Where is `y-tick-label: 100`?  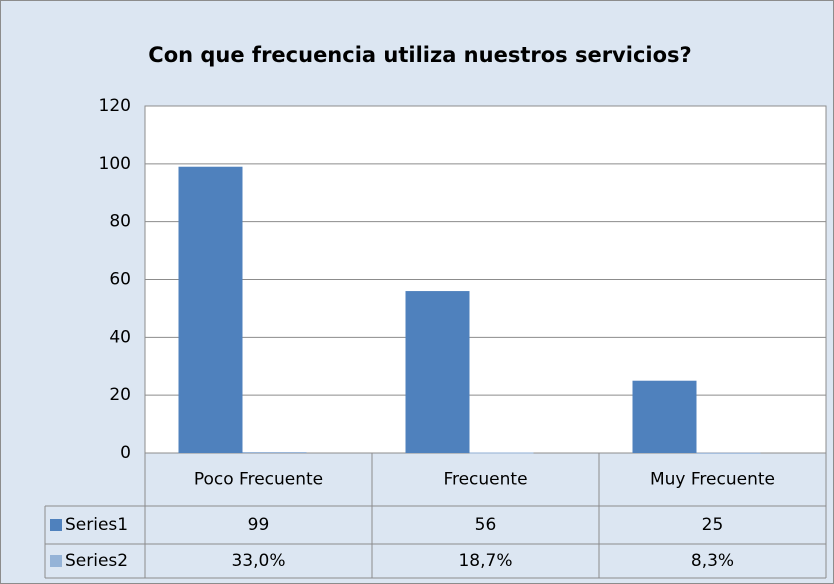
y-tick-label: 100 is located at coordinates (115, 164).